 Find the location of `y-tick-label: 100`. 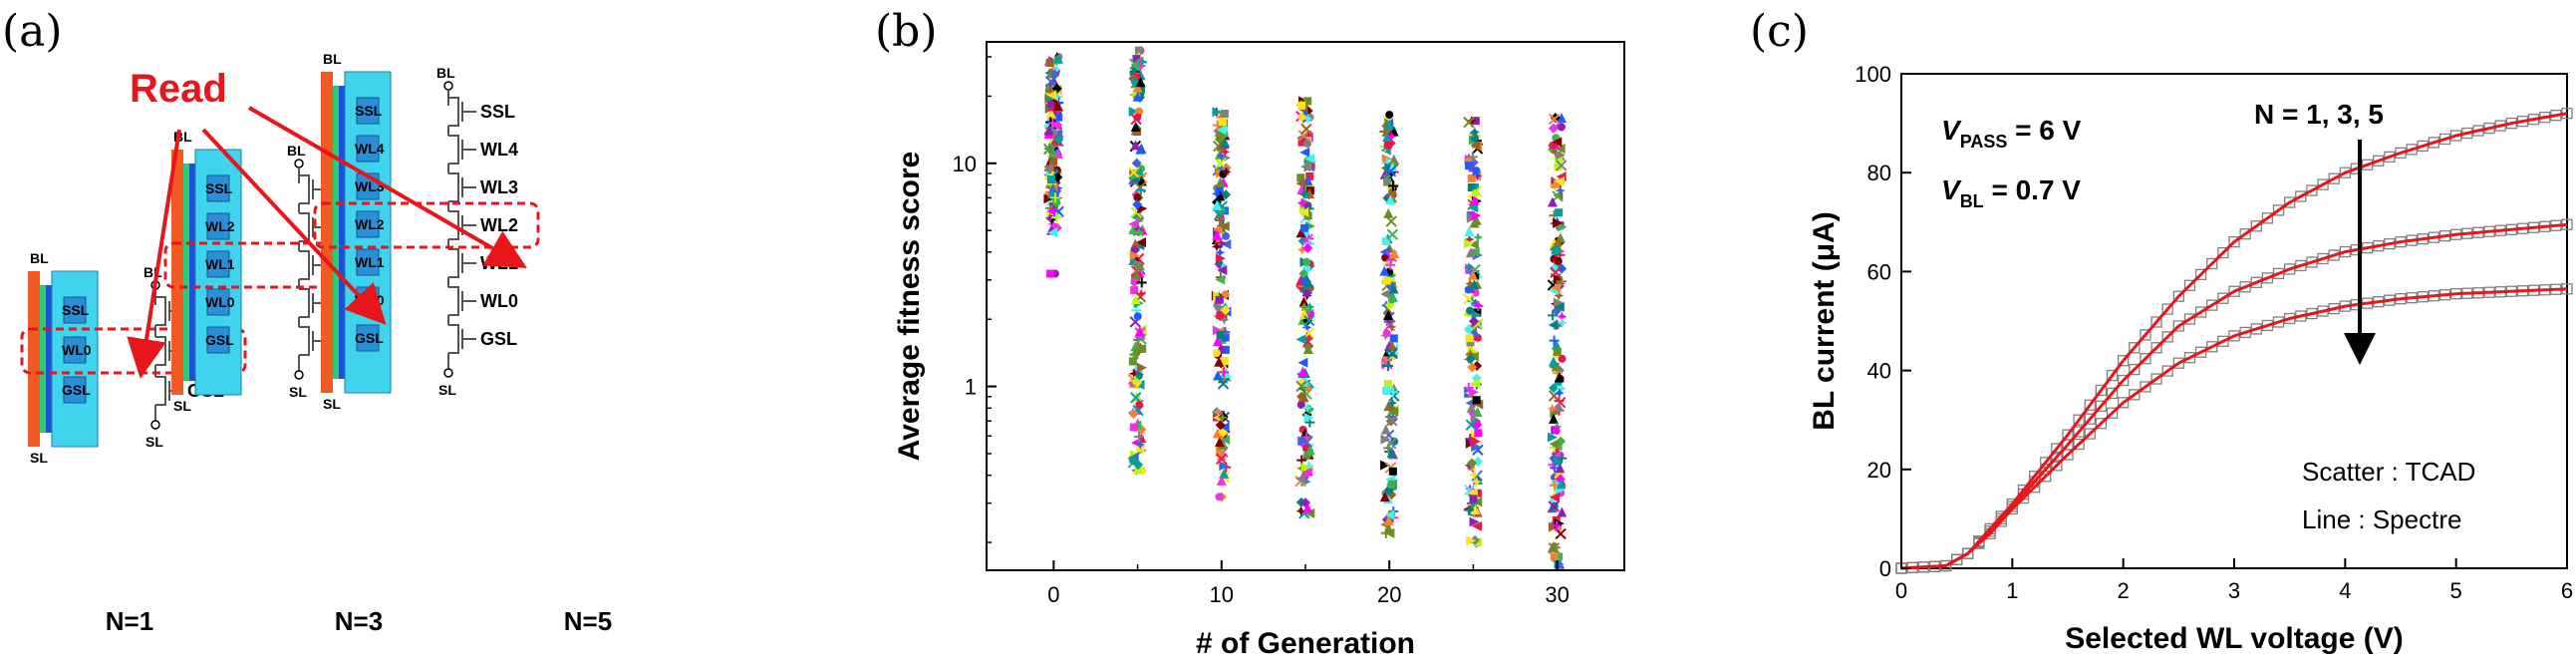

y-tick-label: 100 is located at coordinates (1873, 74).